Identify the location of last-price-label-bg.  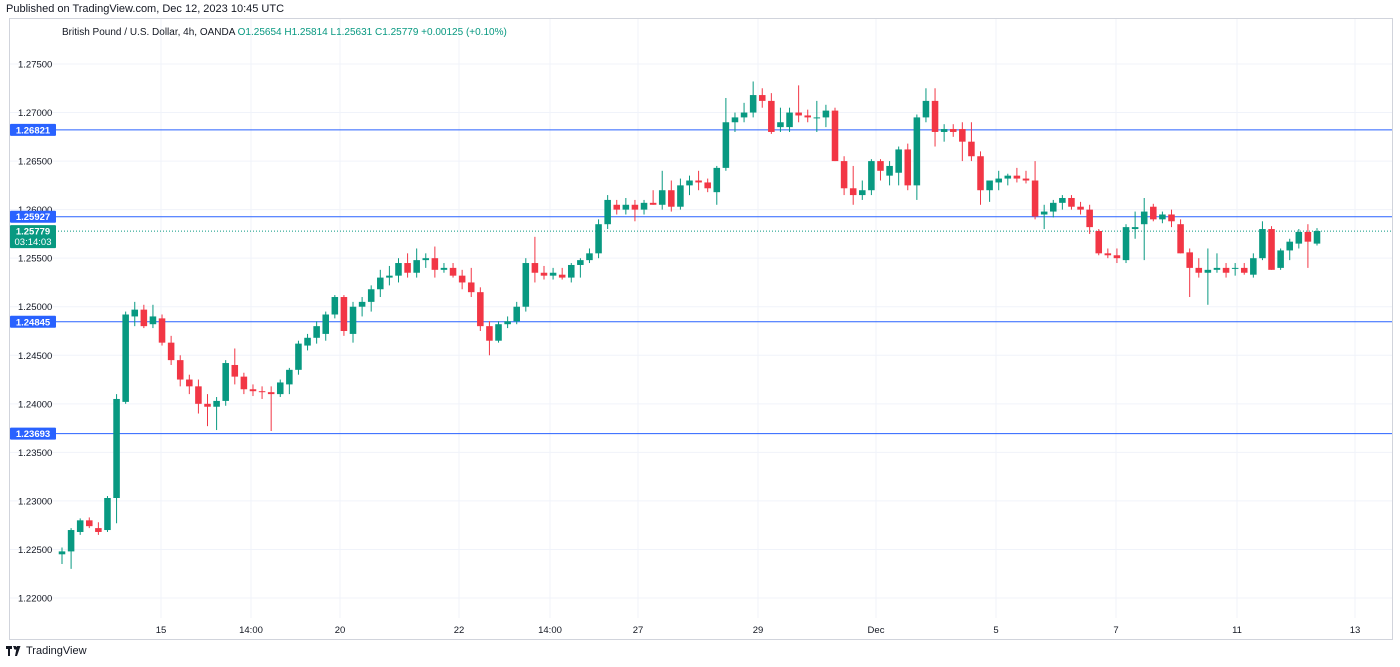
(33, 237).